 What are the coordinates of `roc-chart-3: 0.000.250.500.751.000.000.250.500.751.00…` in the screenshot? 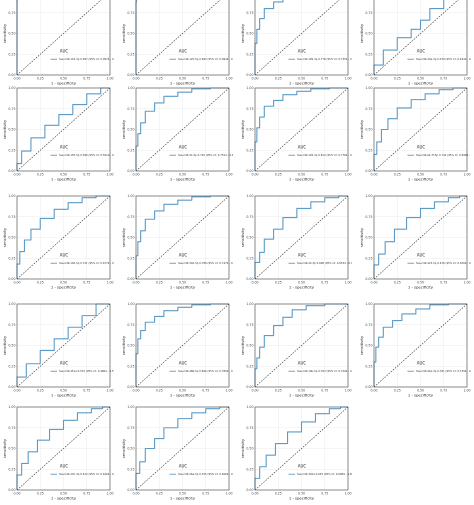 It's located at (296, 43).